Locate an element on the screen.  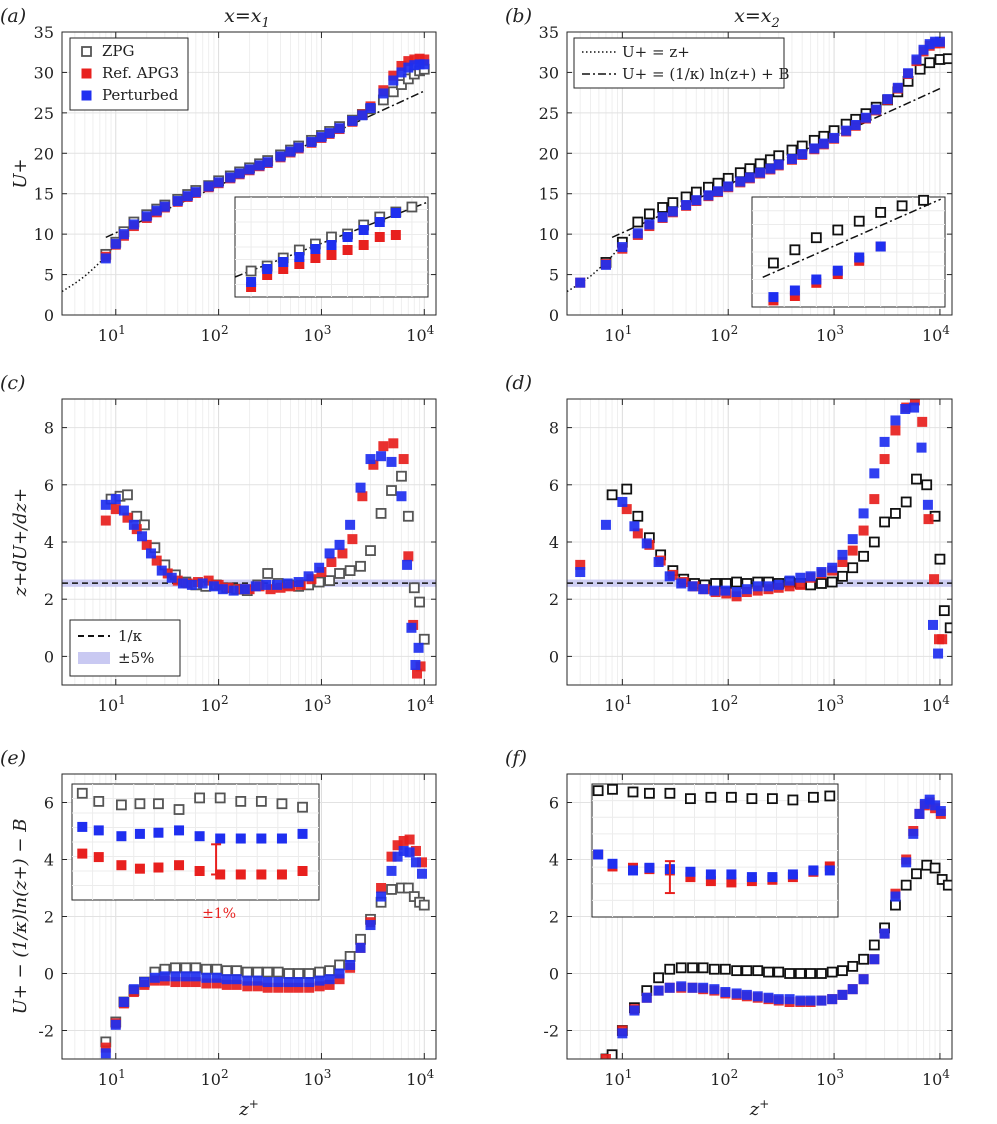
x-tick-label: 10⁴ is located at coordinates (936, 1078).